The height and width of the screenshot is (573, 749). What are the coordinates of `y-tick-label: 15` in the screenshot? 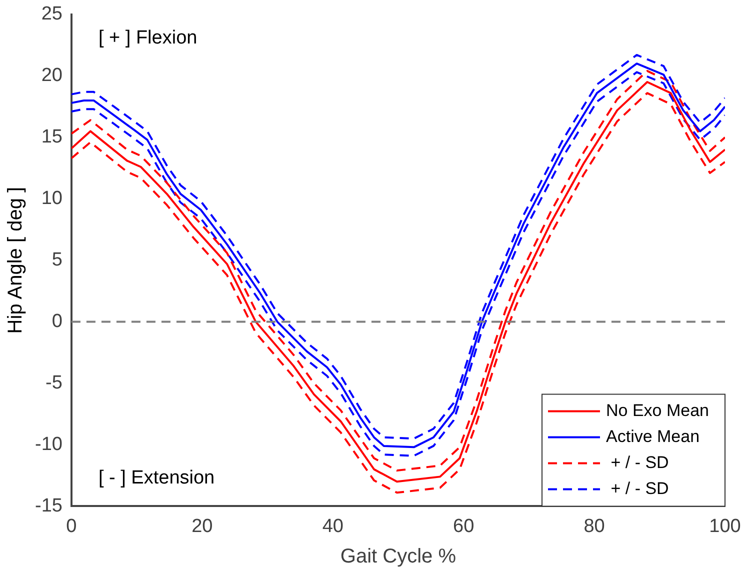 It's located at (51, 137).